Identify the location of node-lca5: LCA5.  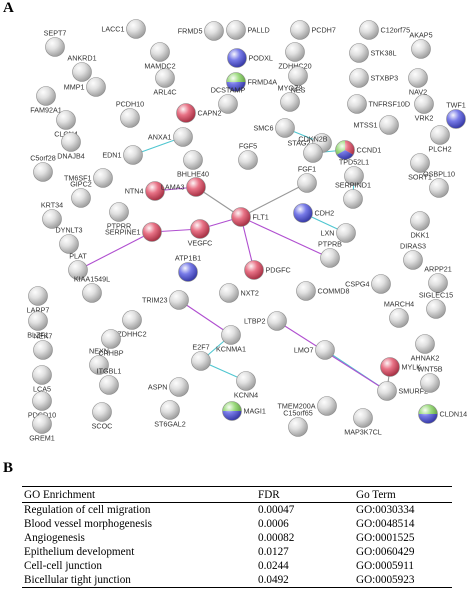
(42, 379).